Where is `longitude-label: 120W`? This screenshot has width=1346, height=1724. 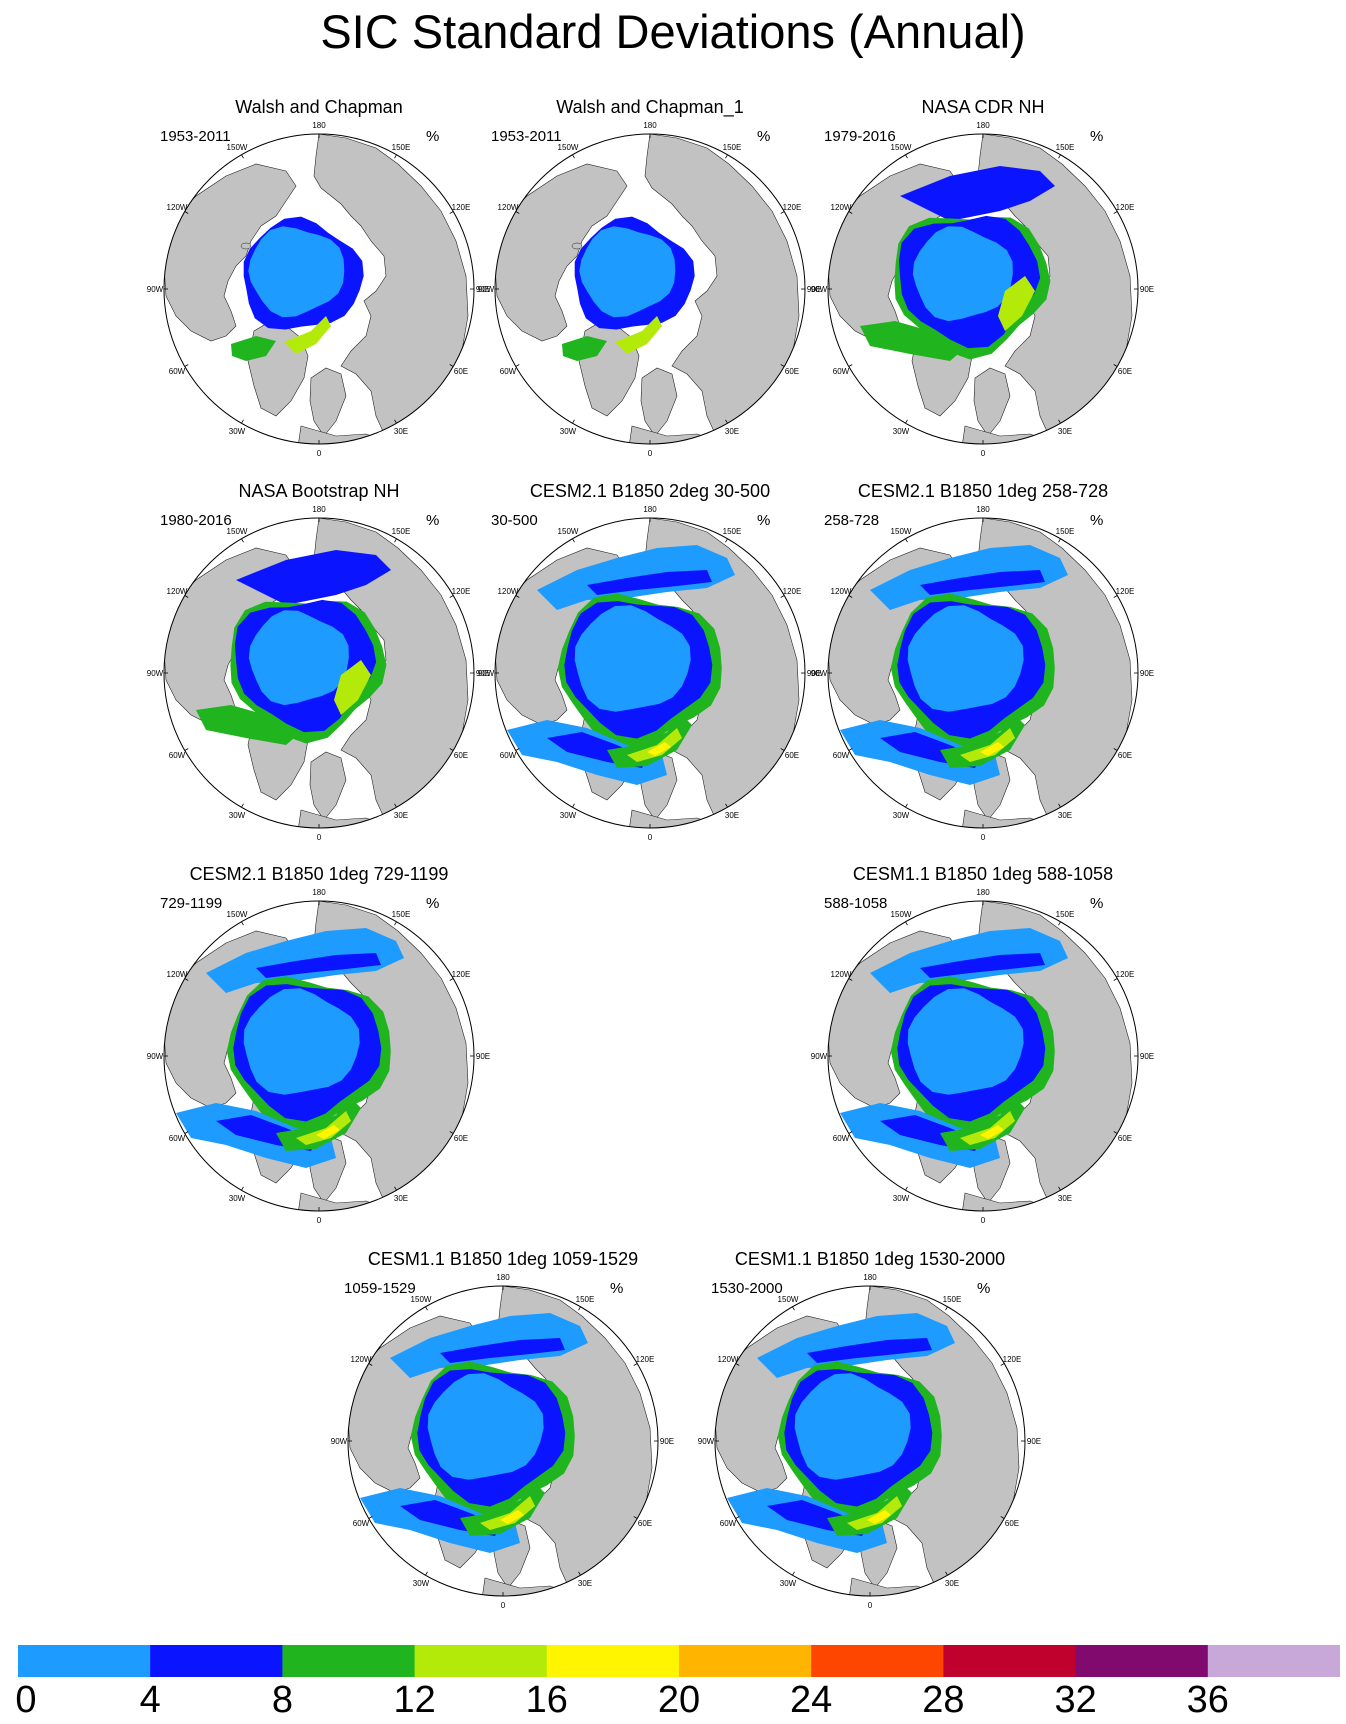
longitude-label: 120W is located at coordinates (177, 591).